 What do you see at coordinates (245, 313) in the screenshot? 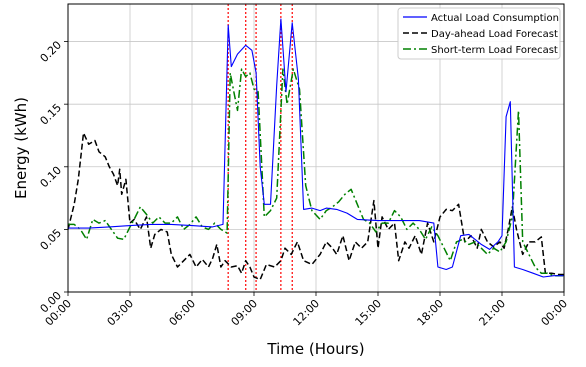
I see `x-tick-label: 09:00` at bounding box center [245, 313].